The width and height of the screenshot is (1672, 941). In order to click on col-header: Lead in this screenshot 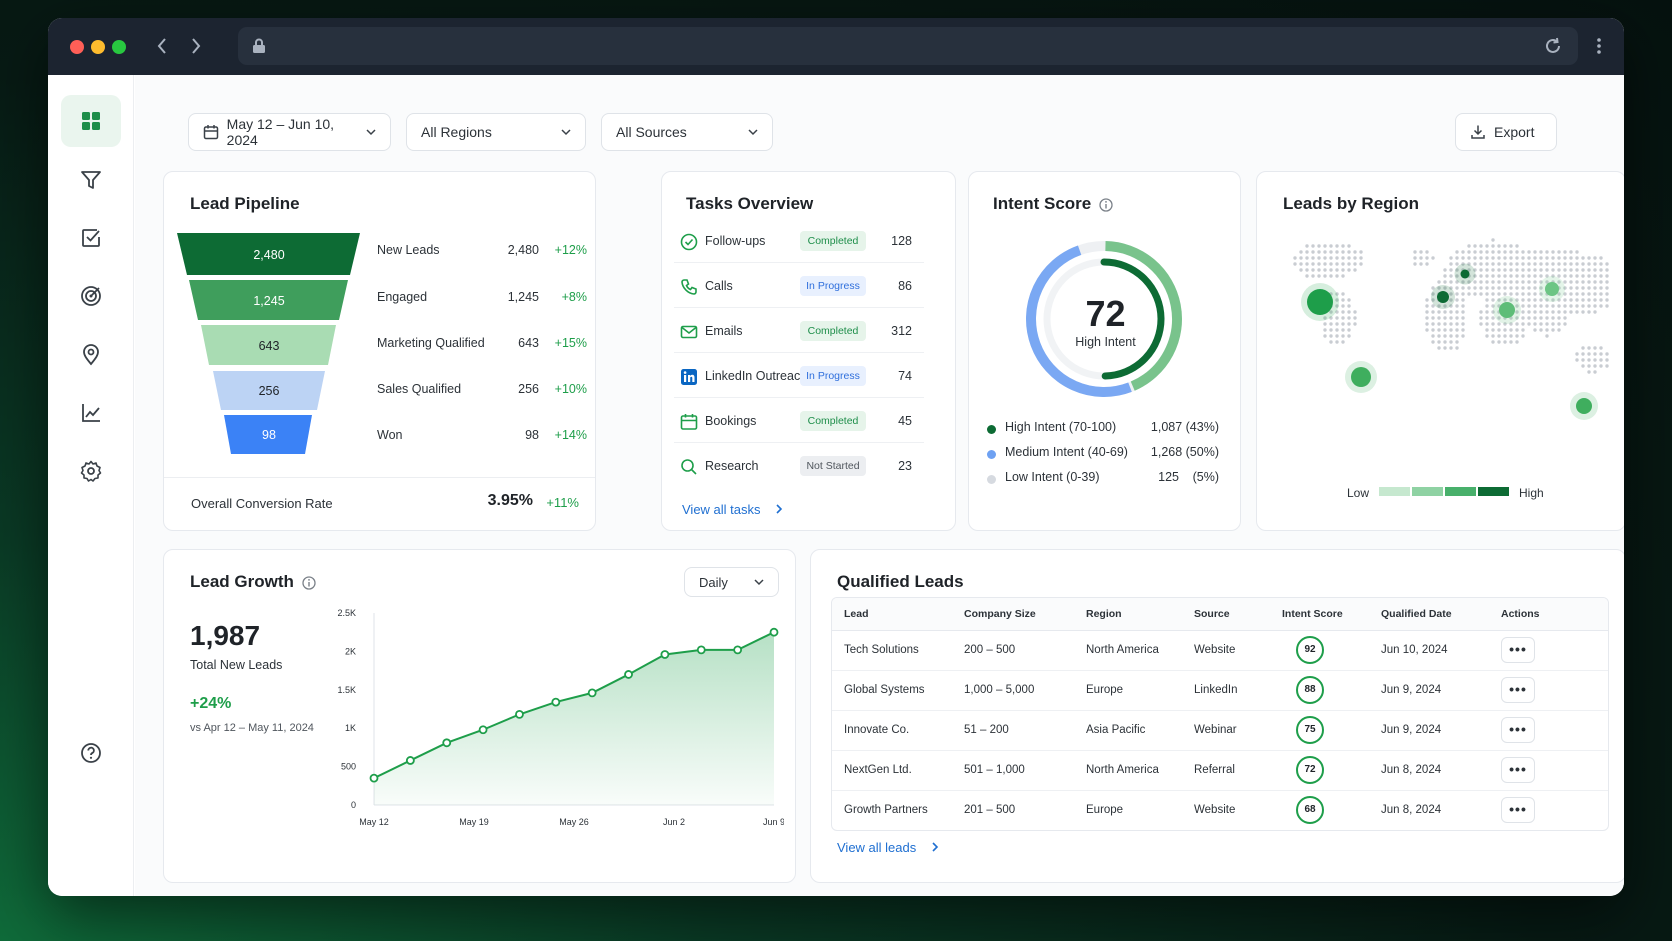, I will do `click(892, 614)`.